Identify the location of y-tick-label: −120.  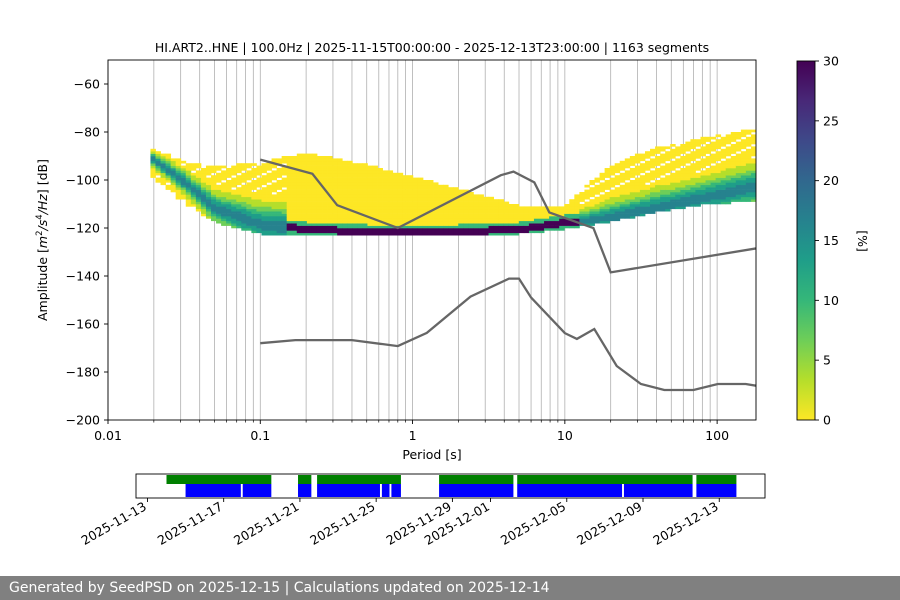
(83, 228).